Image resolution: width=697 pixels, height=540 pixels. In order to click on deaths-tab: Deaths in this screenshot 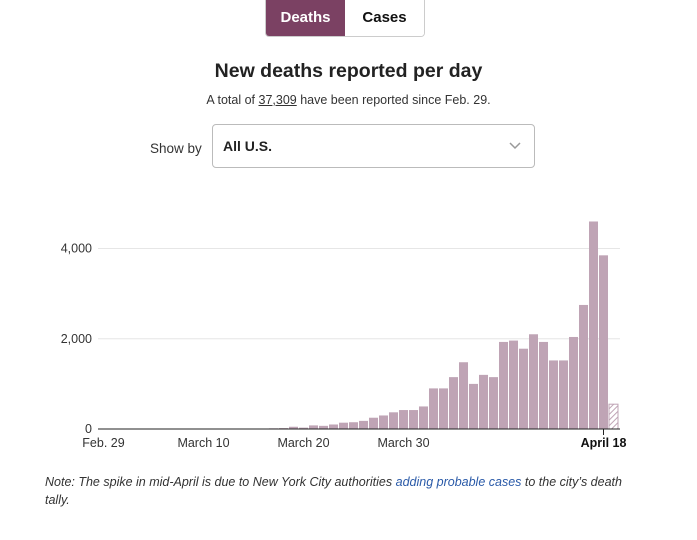, I will do `click(305, 18)`.